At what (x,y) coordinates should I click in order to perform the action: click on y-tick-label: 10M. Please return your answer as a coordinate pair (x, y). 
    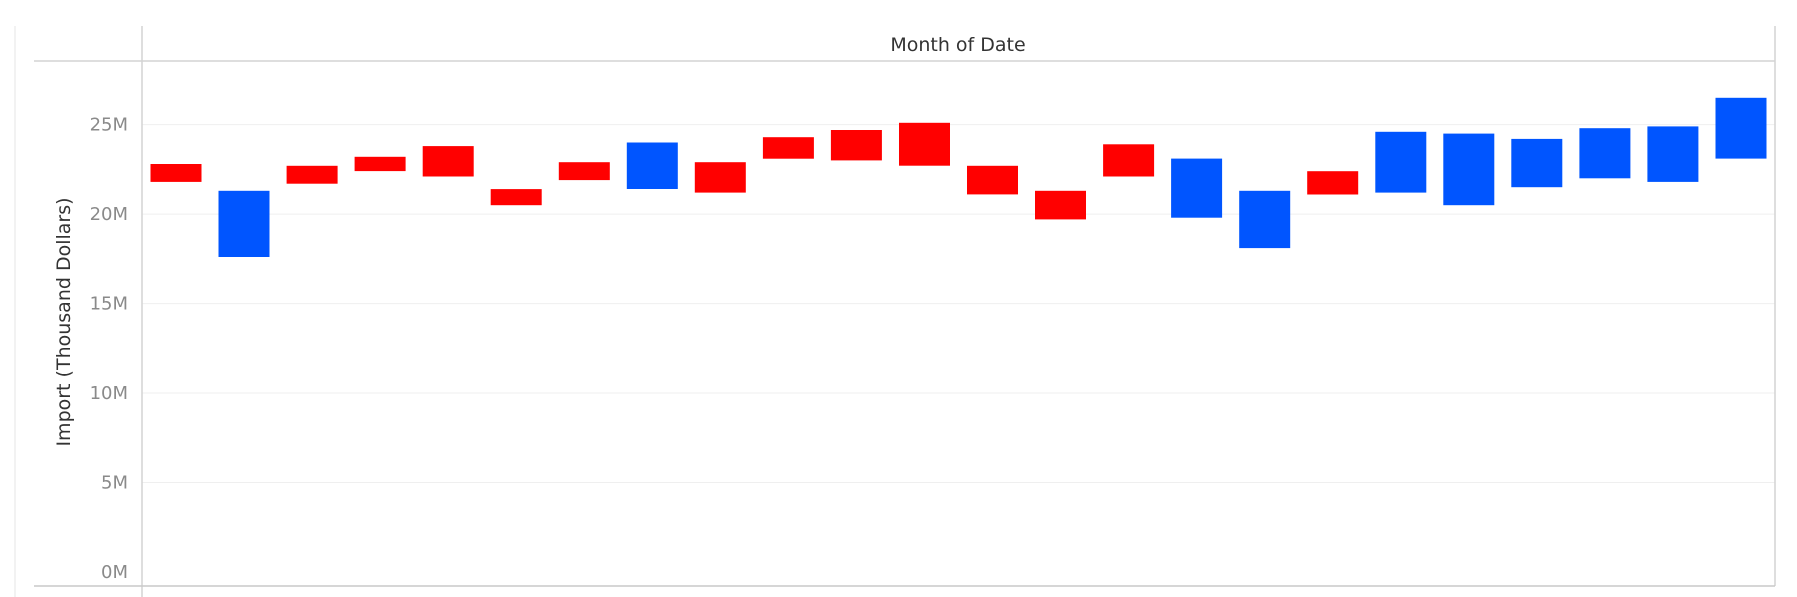
    Looking at the image, I should click on (109, 393).